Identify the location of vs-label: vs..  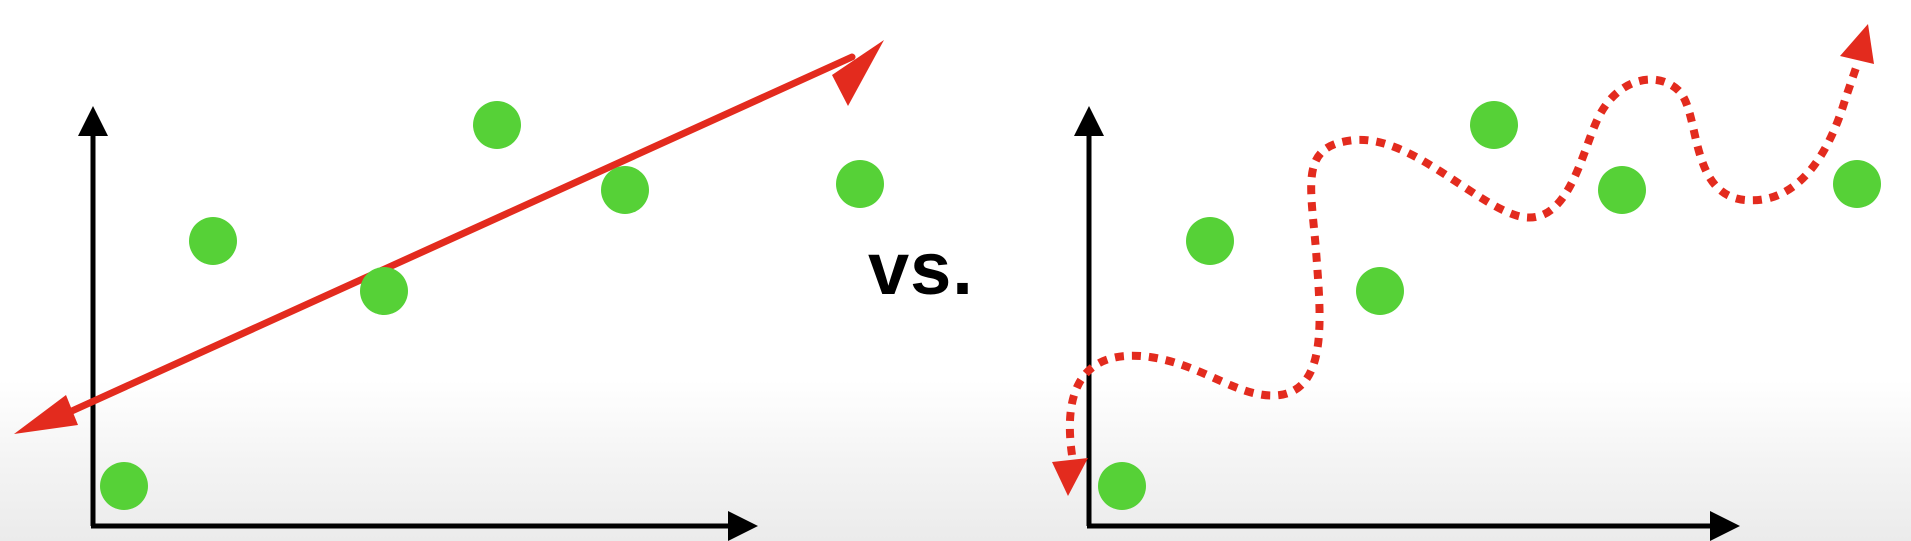
(921, 268).